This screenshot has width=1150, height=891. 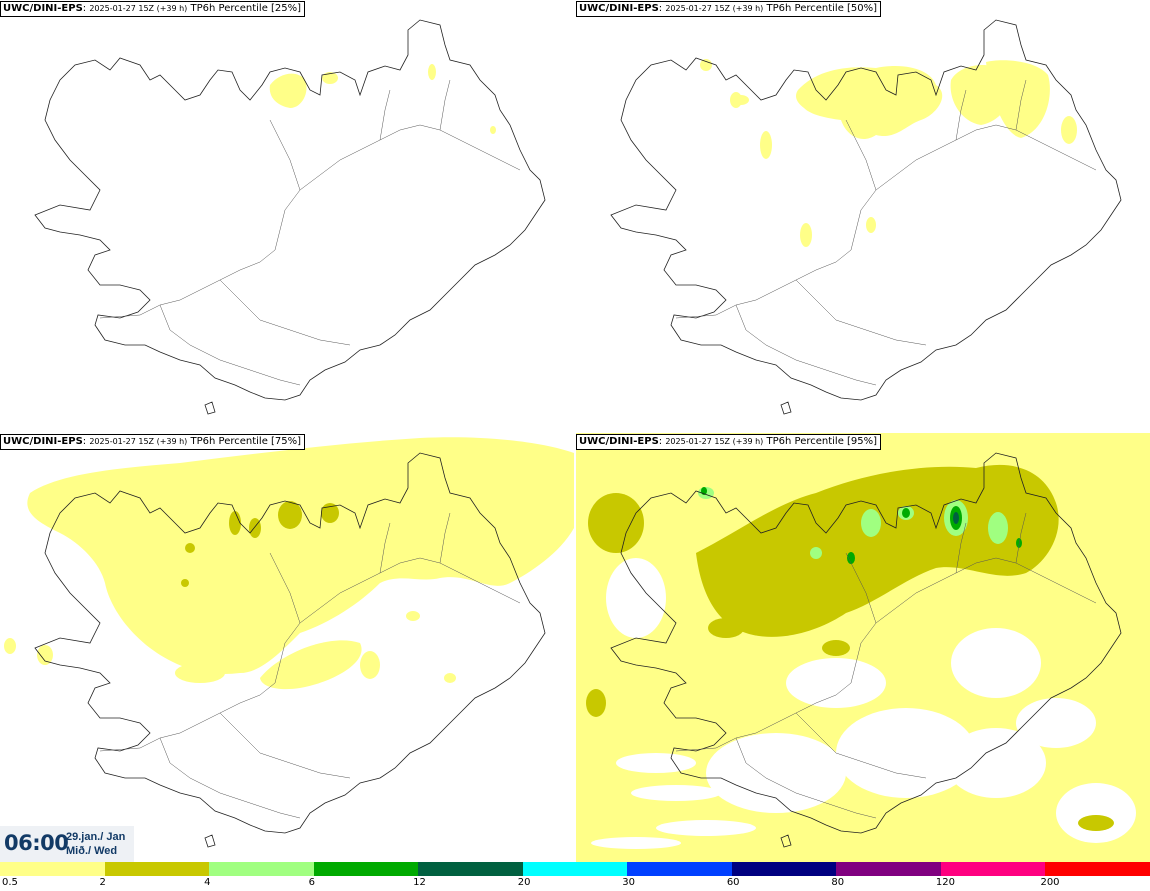 I want to click on valid-date-line1: 29.jan./ Jan, so click(x=96, y=837).